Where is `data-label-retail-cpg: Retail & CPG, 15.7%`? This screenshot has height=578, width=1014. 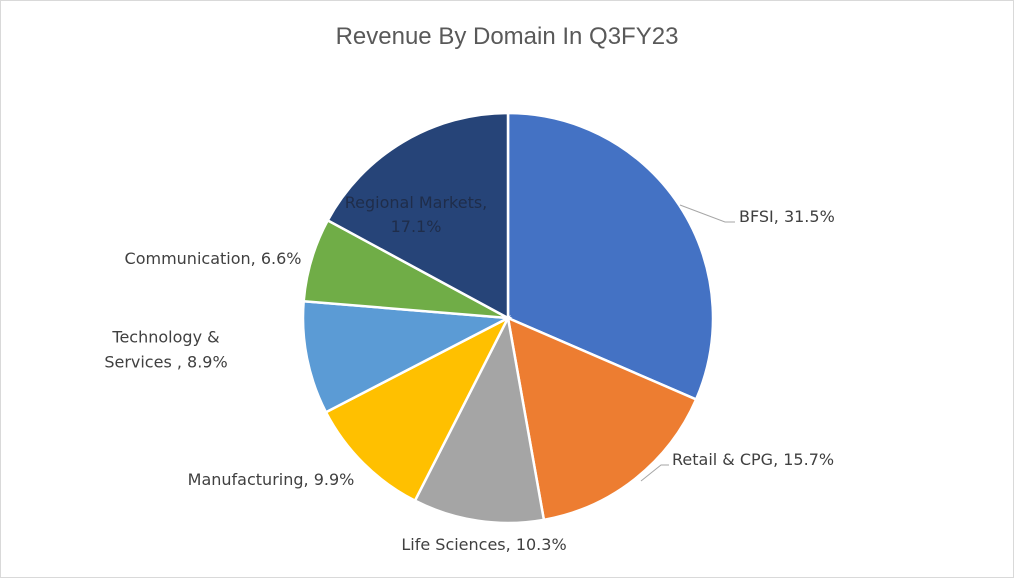
data-label-retail-cpg: Retail & CPG, 15.7% is located at coordinates (753, 459).